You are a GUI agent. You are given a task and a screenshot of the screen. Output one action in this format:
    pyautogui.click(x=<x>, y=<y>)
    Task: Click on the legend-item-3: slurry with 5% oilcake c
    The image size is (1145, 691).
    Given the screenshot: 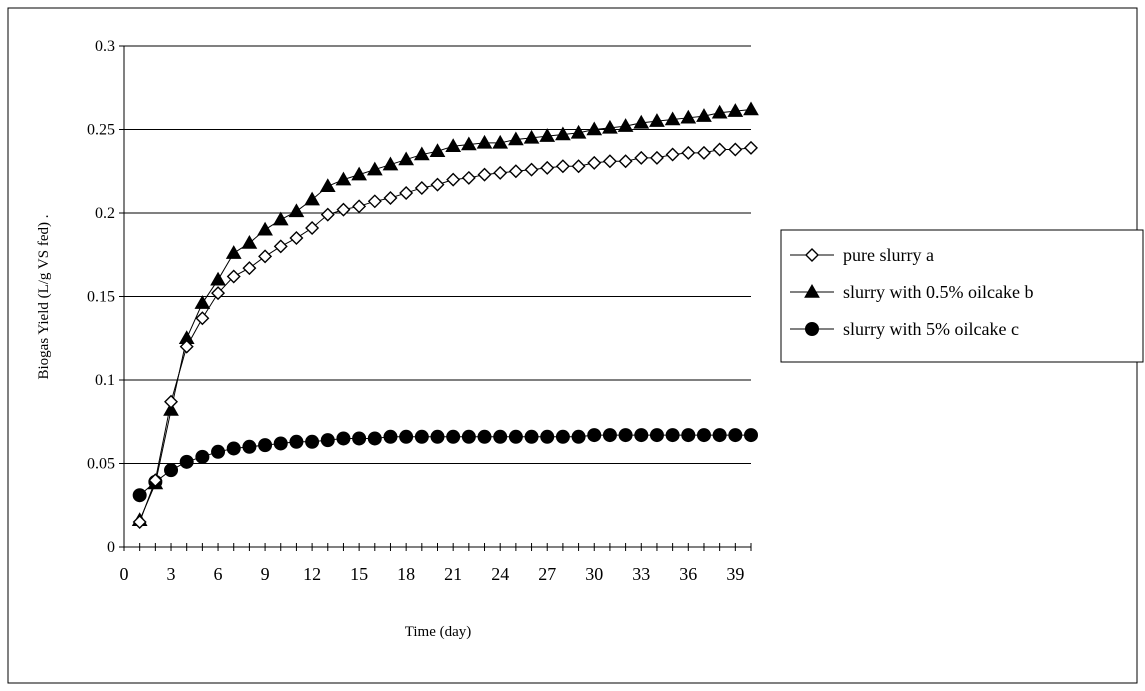 What is the action you would take?
    pyautogui.click(x=904, y=329)
    